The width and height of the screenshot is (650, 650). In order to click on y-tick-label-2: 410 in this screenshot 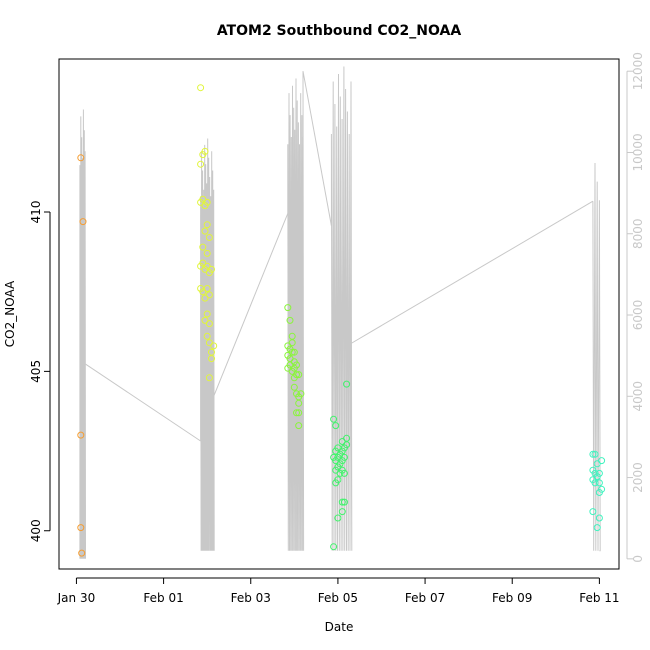, I will do `click(36, 212)`.